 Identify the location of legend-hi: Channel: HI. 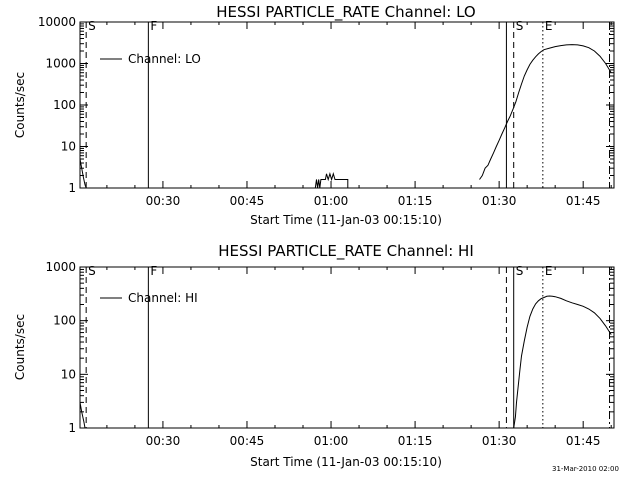
(149, 298).